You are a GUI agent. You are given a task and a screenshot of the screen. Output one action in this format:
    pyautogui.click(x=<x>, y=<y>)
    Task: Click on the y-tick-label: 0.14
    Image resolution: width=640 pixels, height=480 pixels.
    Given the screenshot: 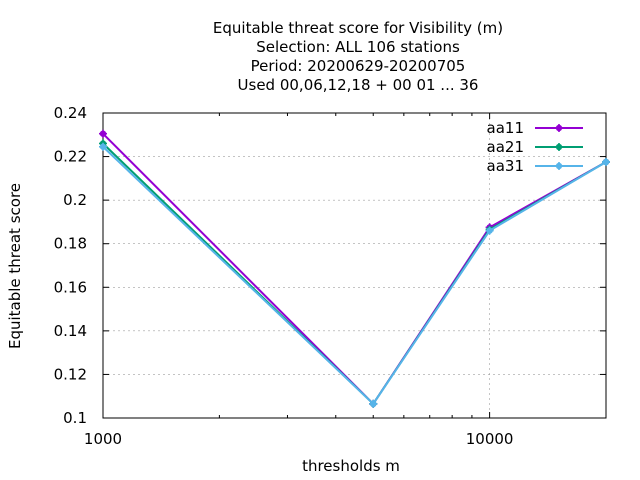 What is the action you would take?
    pyautogui.click(x=70, y=331)
    